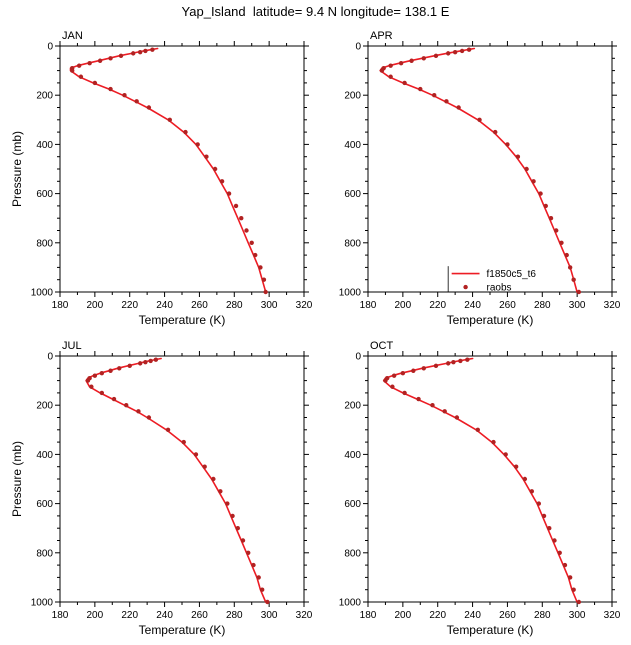  What do you see at coordinates (499, 288) in the screenshot?
I see `legend-label-obs: raobs` at bounding box center [499, 288].